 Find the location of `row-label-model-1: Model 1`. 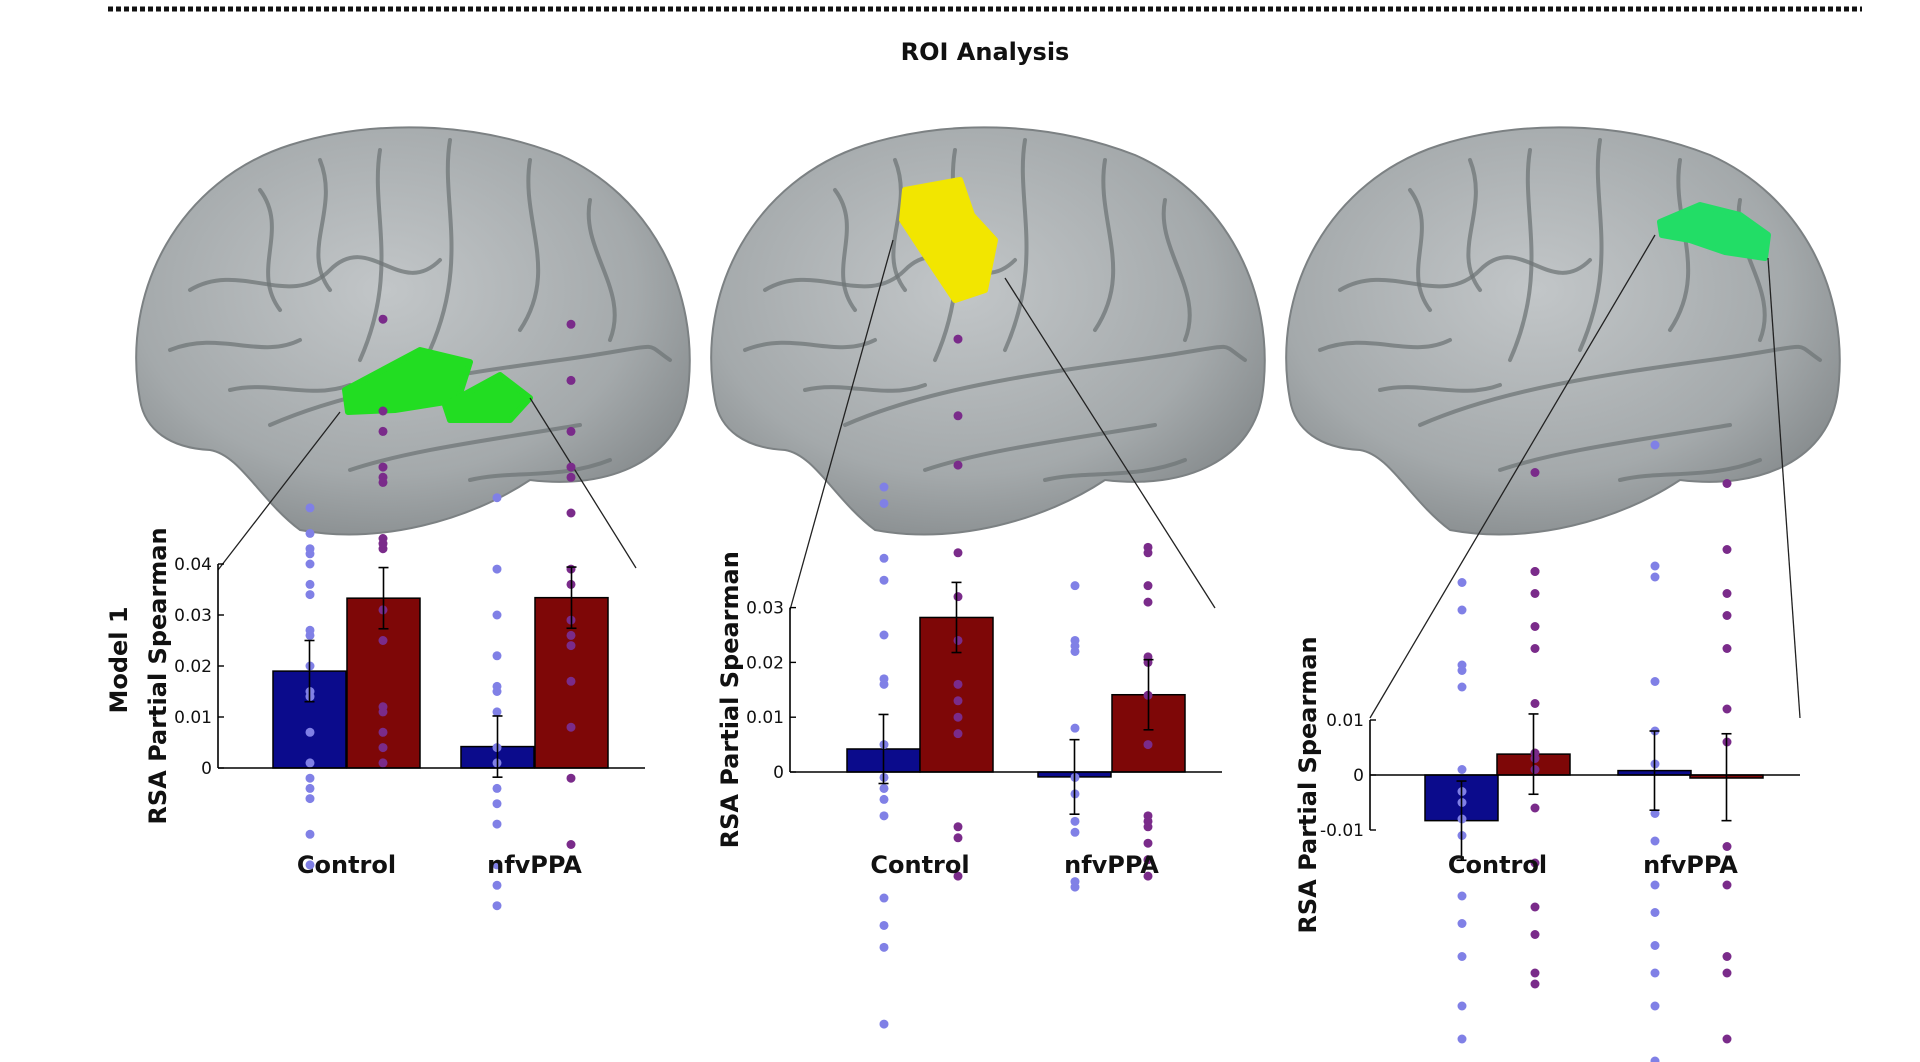

row-label-model-1: Model 1 is located at coordinates (119, 659).